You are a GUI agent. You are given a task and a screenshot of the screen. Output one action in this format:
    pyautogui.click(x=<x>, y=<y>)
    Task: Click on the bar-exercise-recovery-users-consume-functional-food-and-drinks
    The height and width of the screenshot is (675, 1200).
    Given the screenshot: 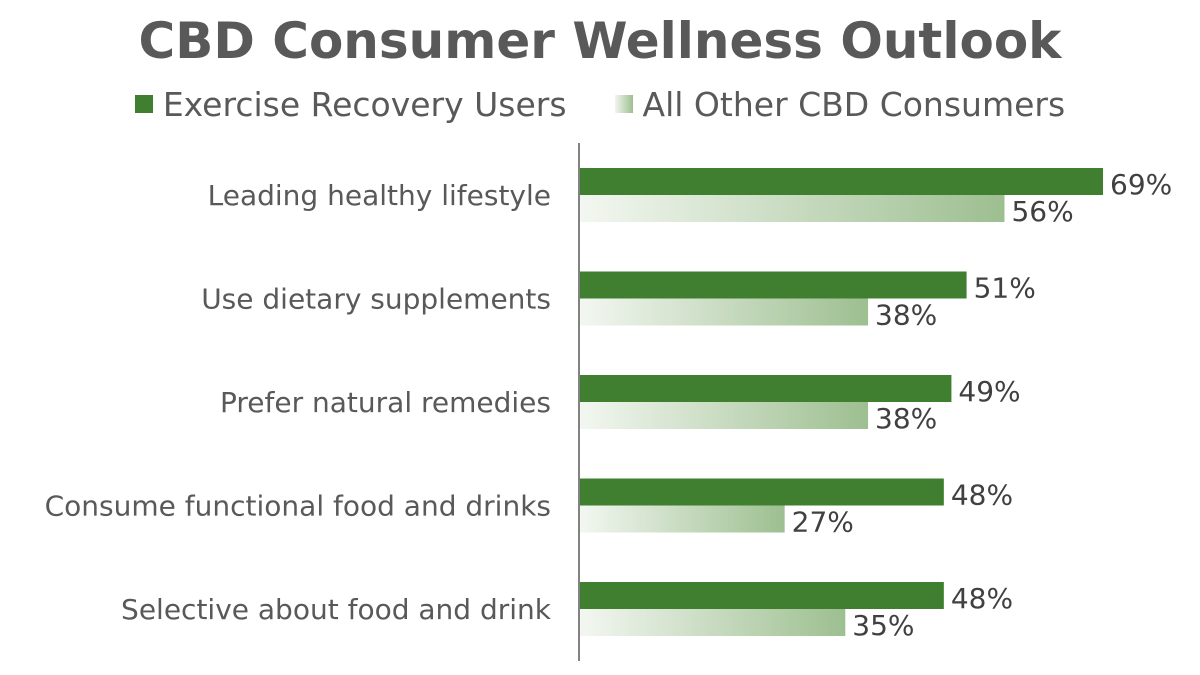 What is the action you would take?
    pyautogui.click(x=762, y=492)
    